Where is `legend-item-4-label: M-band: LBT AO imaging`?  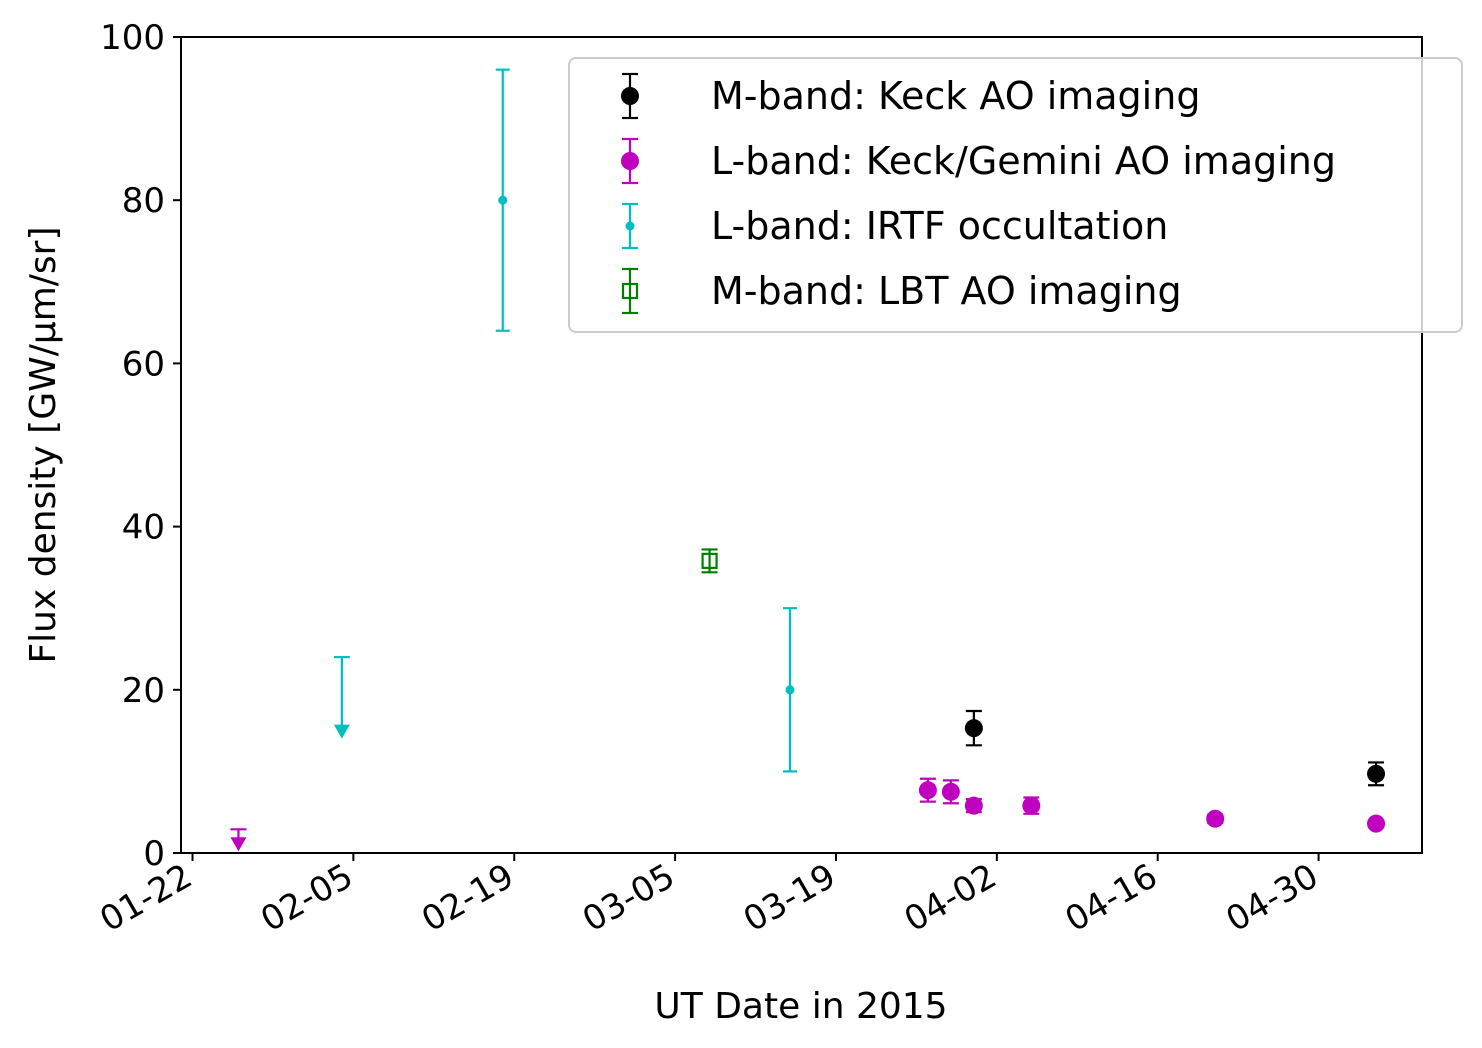 legend-item-4-label: M-band: LBT AO imaging is located at coordinates (946, 291).